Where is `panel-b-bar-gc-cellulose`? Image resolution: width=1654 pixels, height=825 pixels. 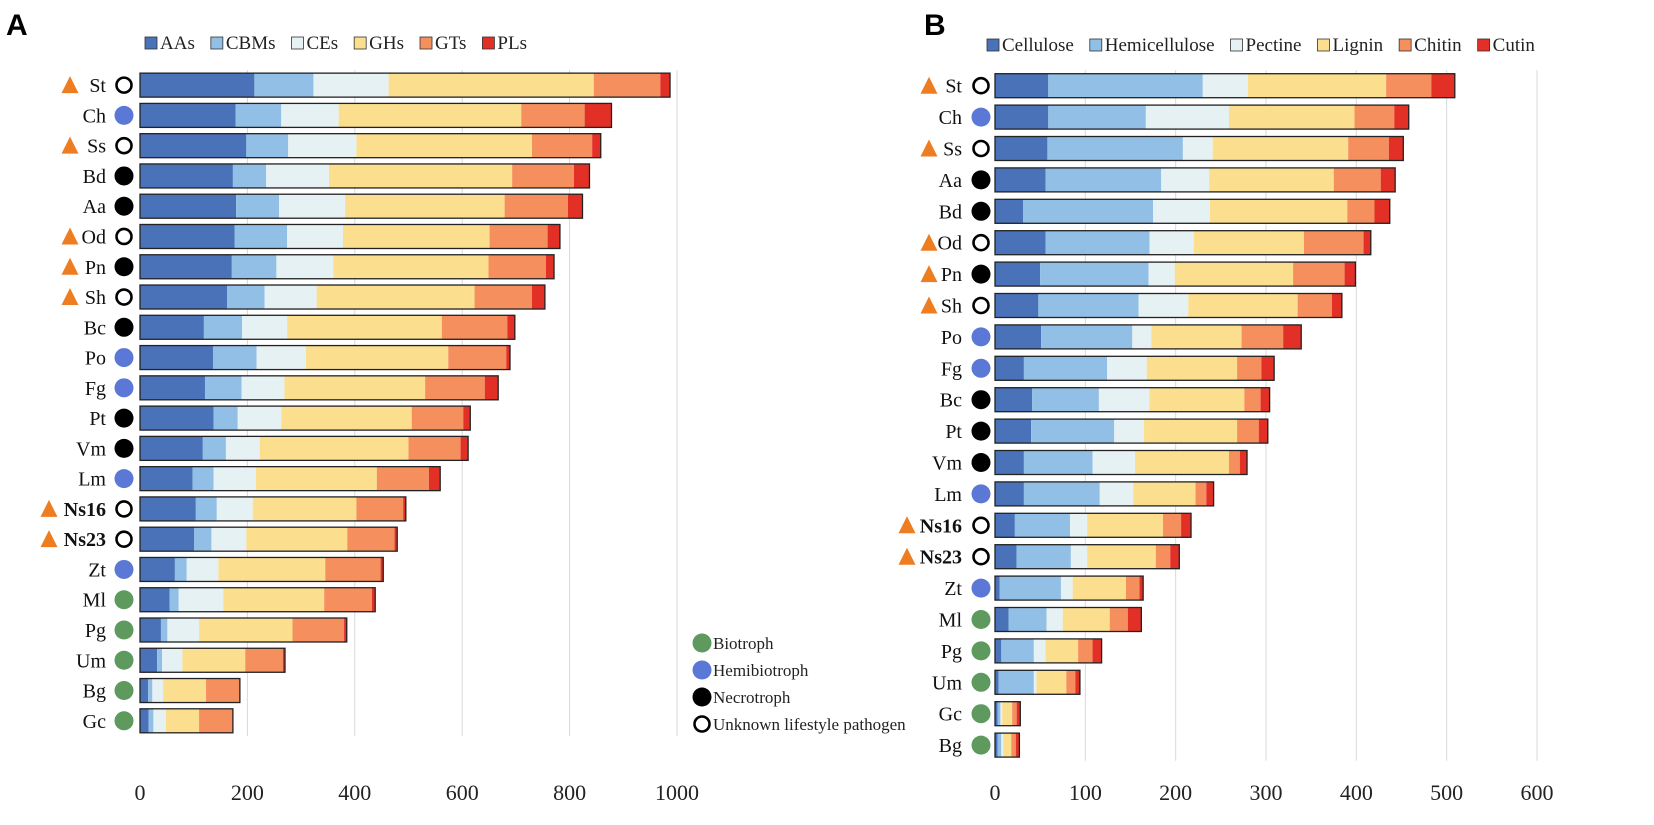 panel-b-bar-gc-cellulose is located at coordinates (996, 713).